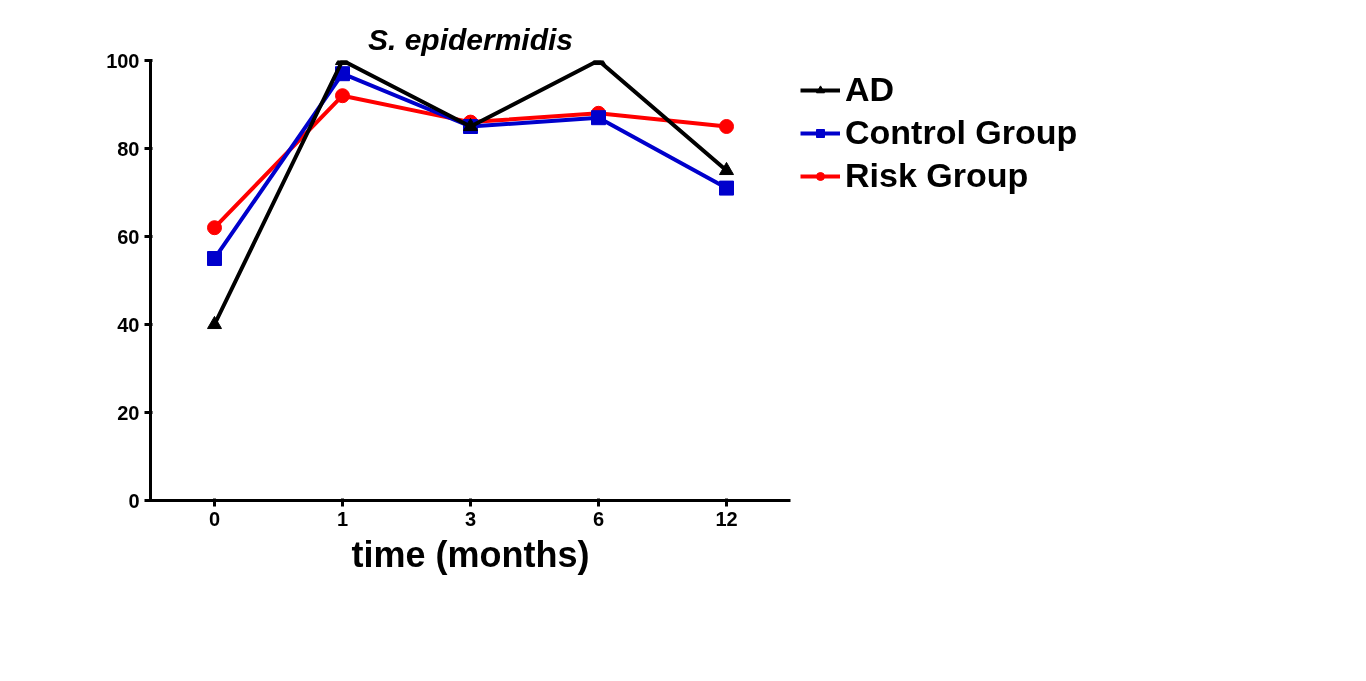  What do you see at coordinates (342, 518) in the screenshot?
I see `x-tick-label: 1` at bounding box center [342, 518].